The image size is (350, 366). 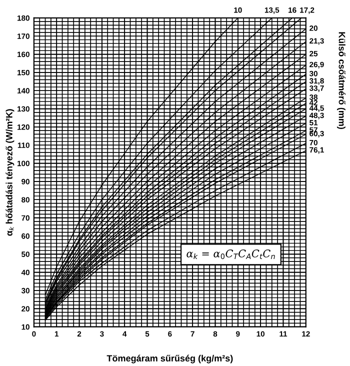 I want to click on y2-axis-title: Külső csőátmérő (mm), so click(x=341, y=80).